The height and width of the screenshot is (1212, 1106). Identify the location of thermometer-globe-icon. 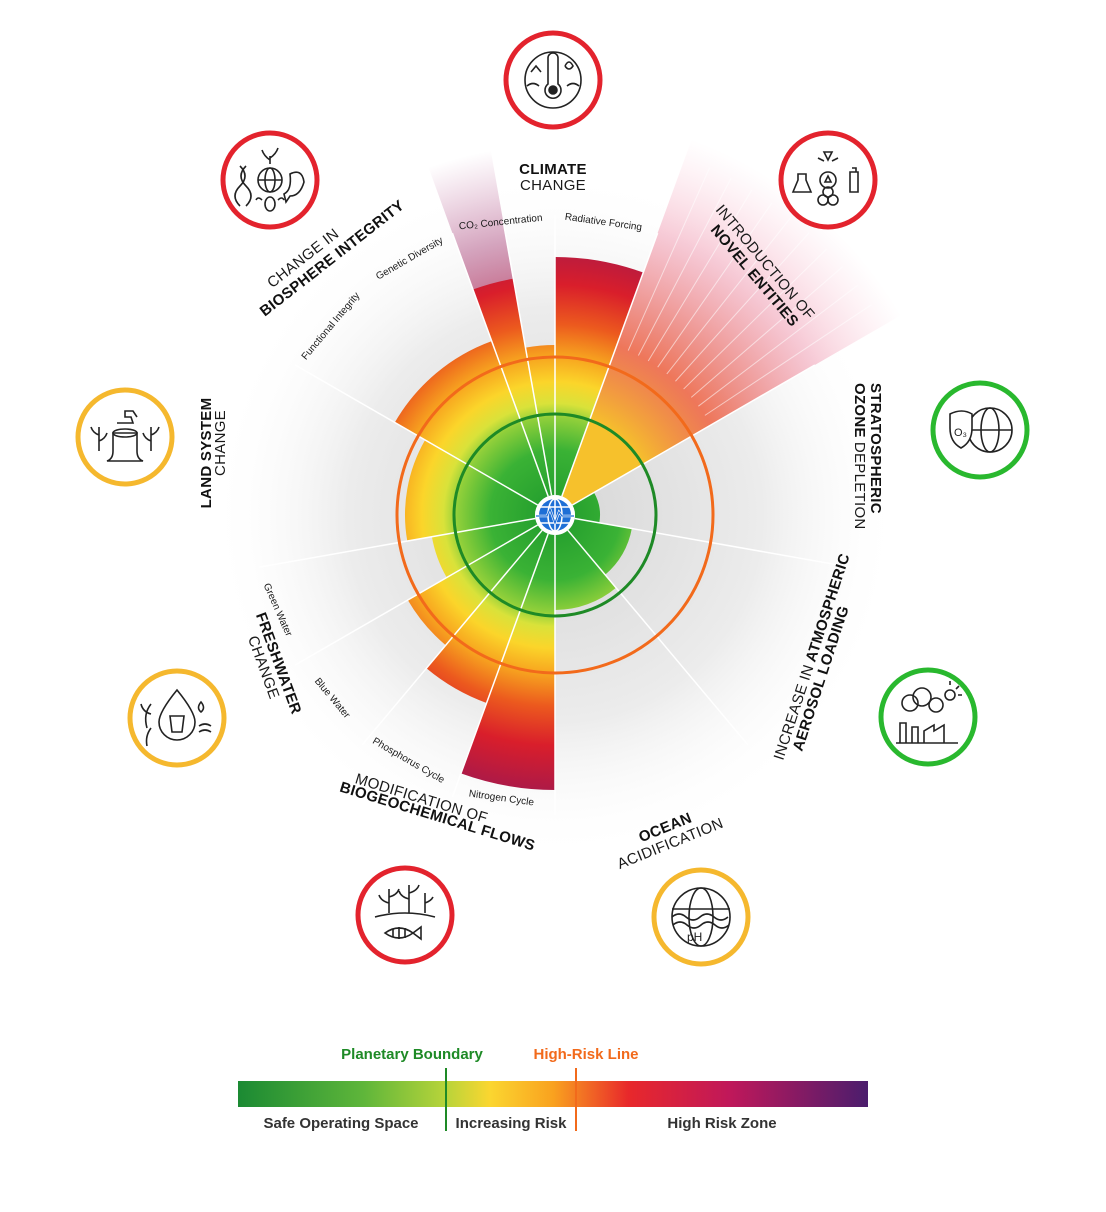
(553, 80).